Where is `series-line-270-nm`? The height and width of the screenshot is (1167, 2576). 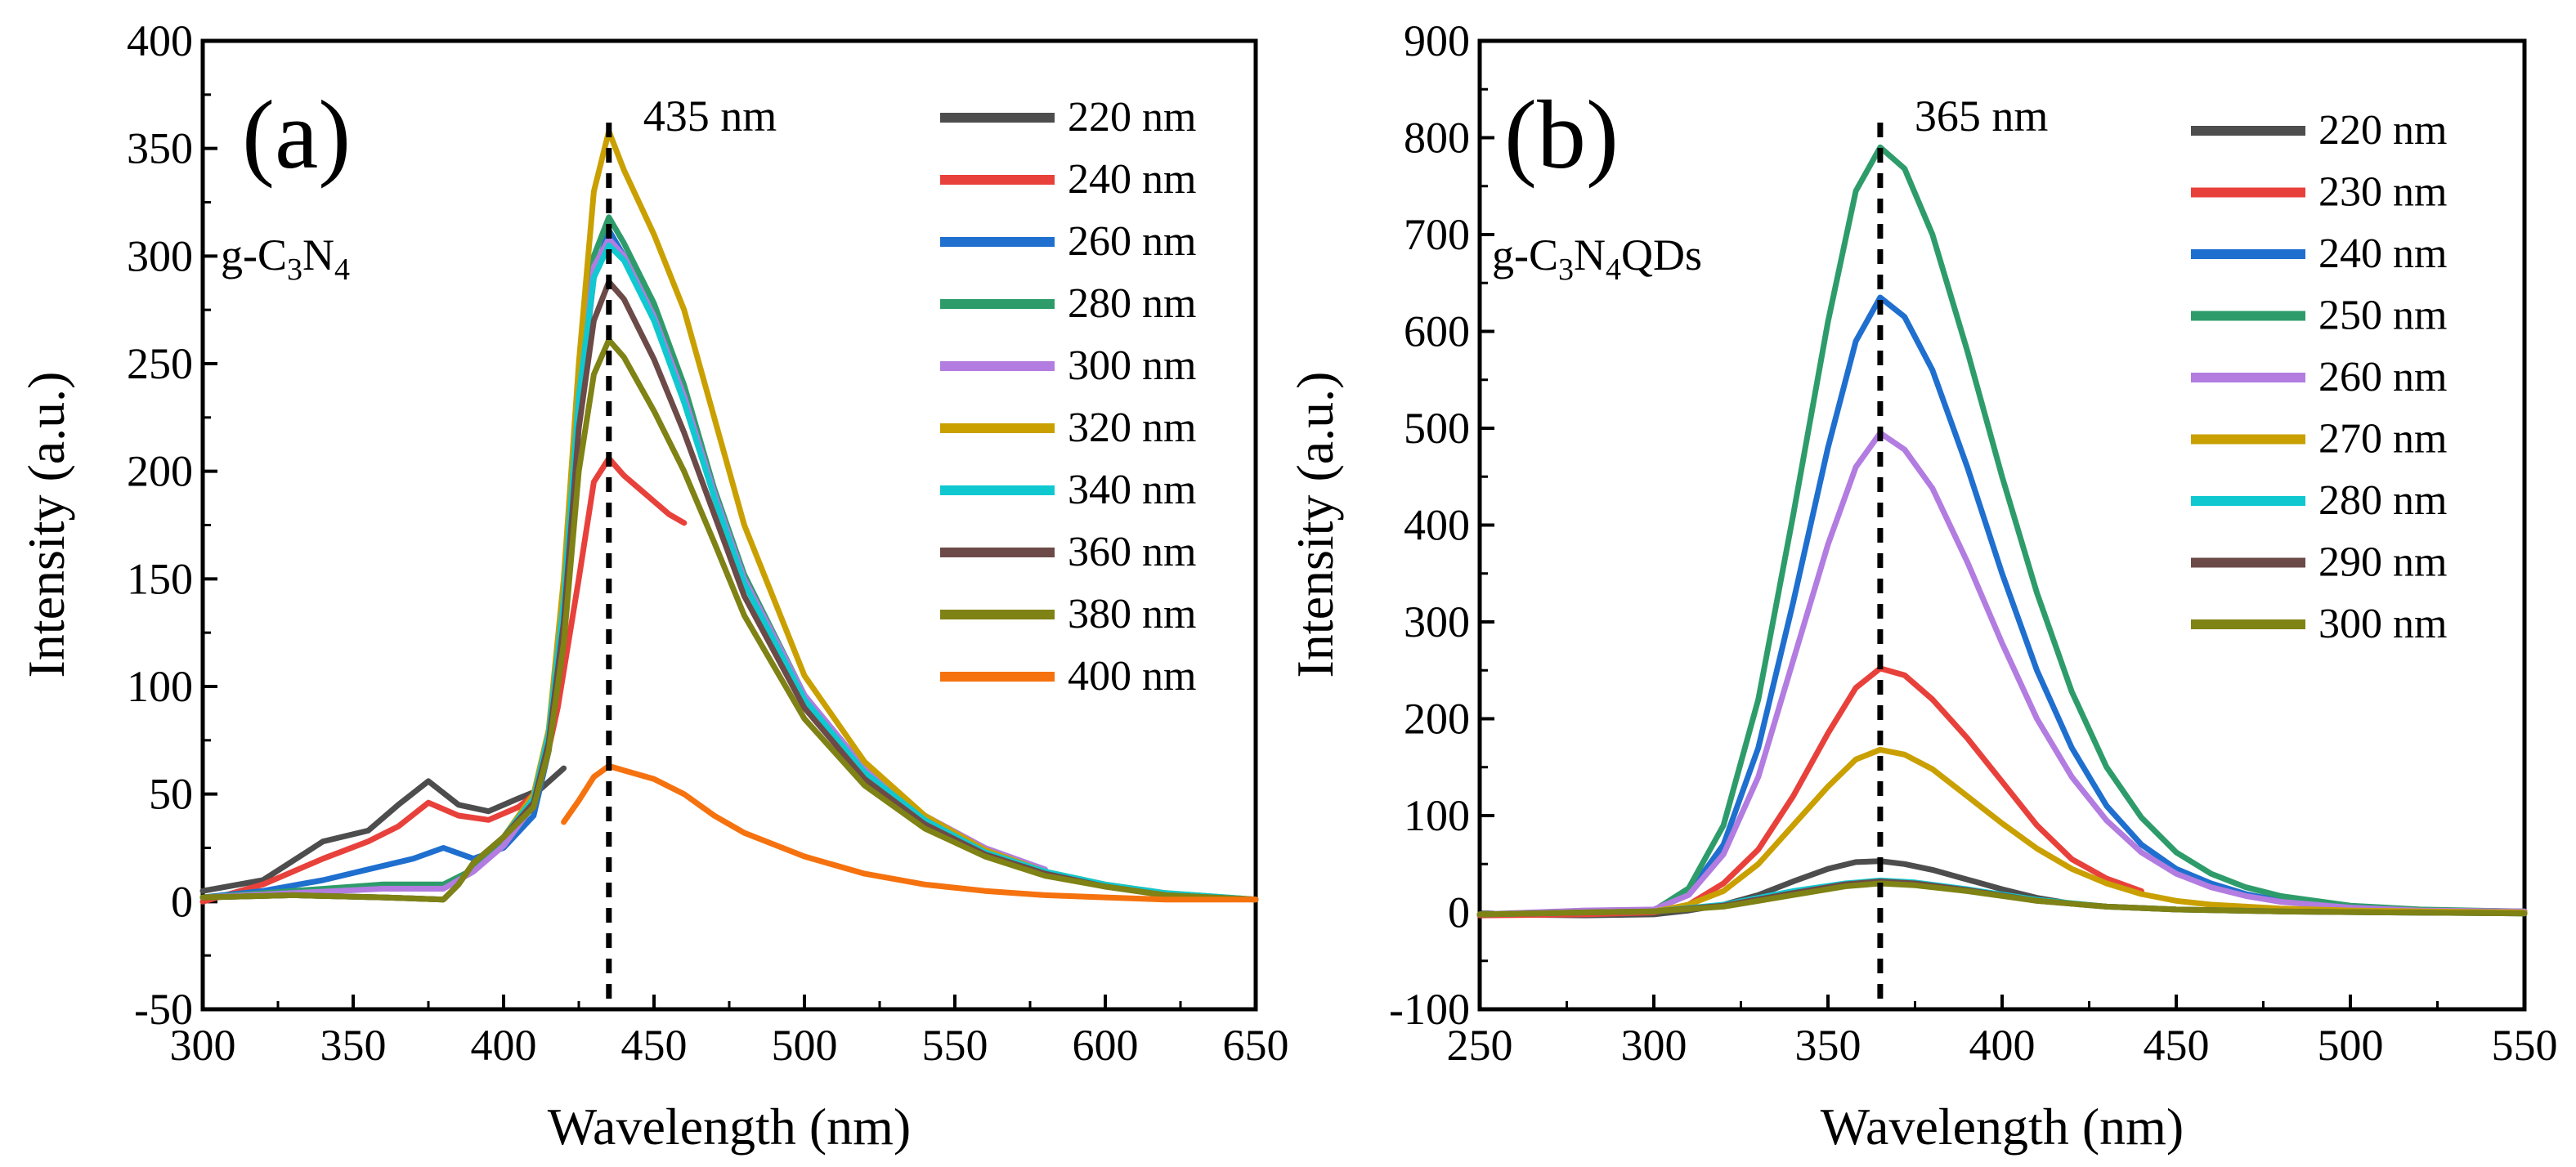
series-line-270-nm is located at coordinates (2002, 832).